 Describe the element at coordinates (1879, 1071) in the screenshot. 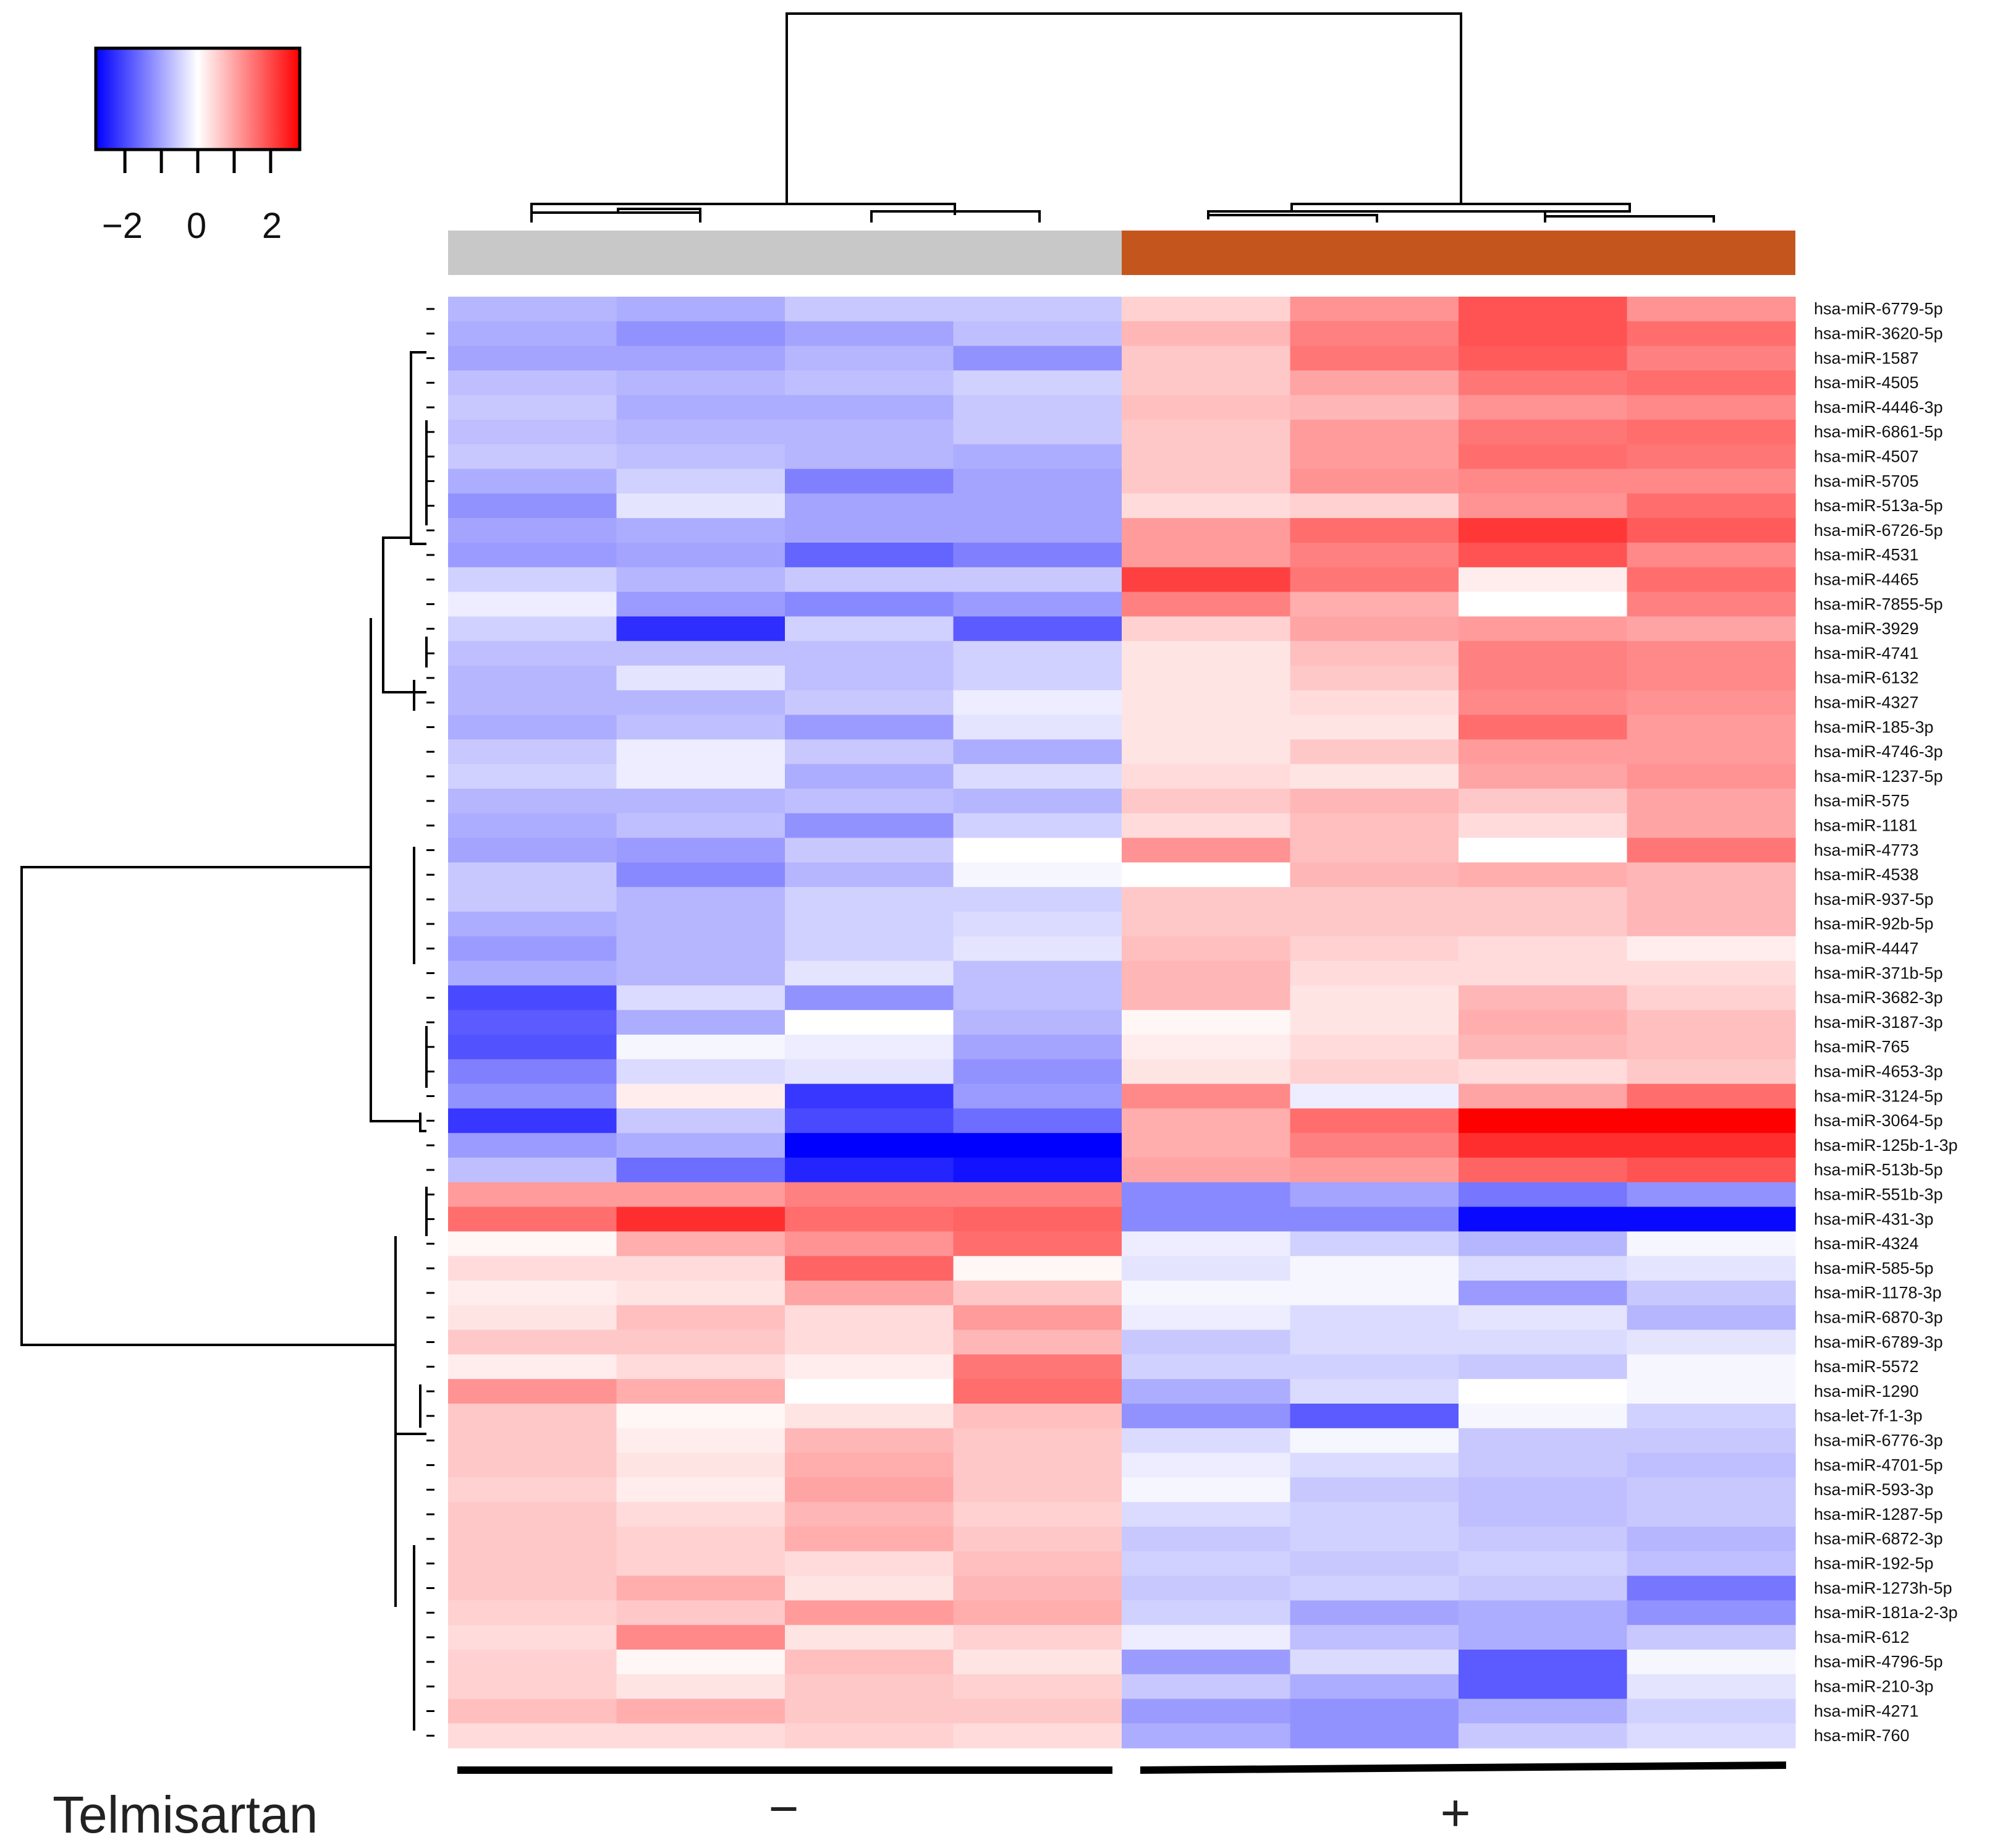

I see `row-label: hsa-miR-4653-3p` at that location.